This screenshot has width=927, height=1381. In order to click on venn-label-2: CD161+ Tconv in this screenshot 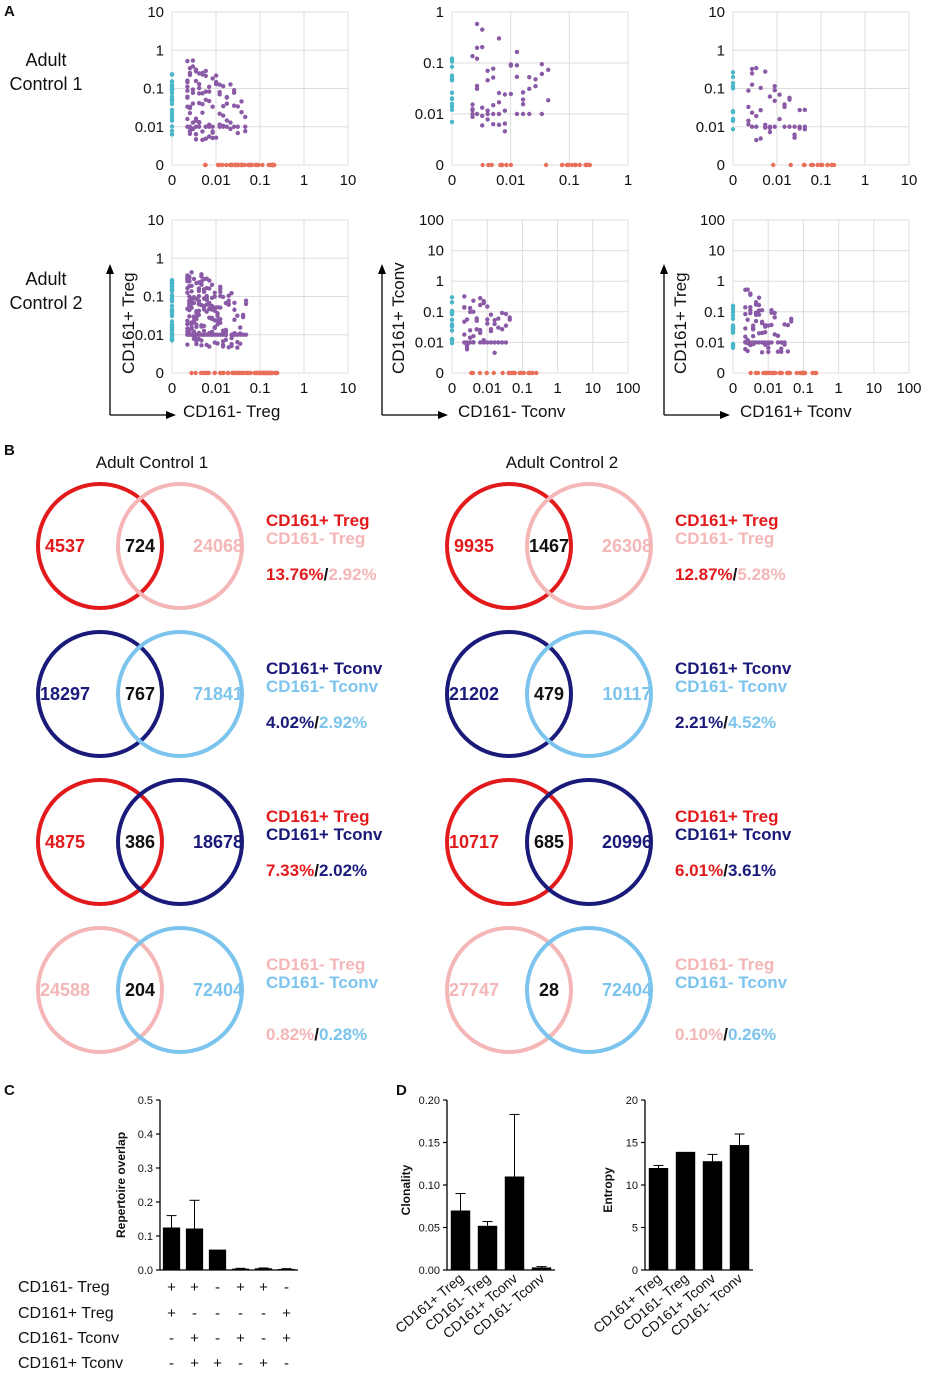, I will do `click(324, 834)`.